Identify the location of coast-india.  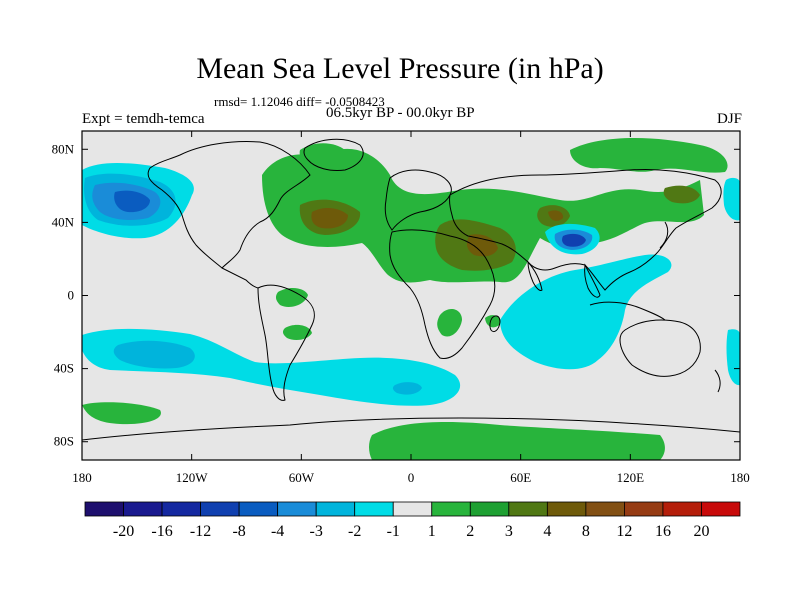
(535, 275).